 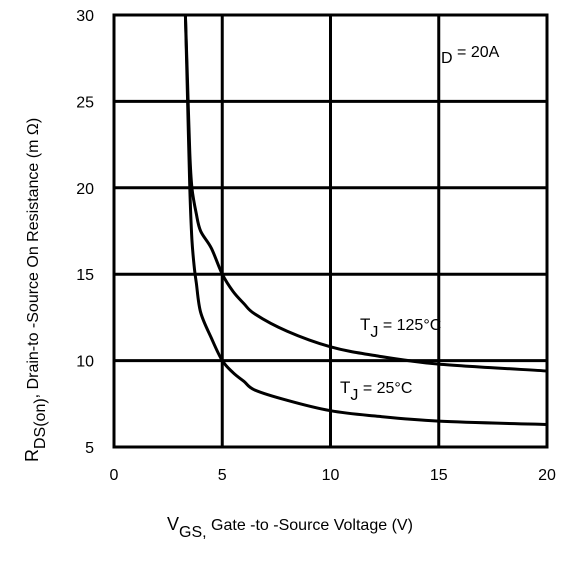 What do you see at coordinates (385, 388) in the screenshot?
I see `series-25-label-rest: = 25°C` at bounding box center [385, 388].